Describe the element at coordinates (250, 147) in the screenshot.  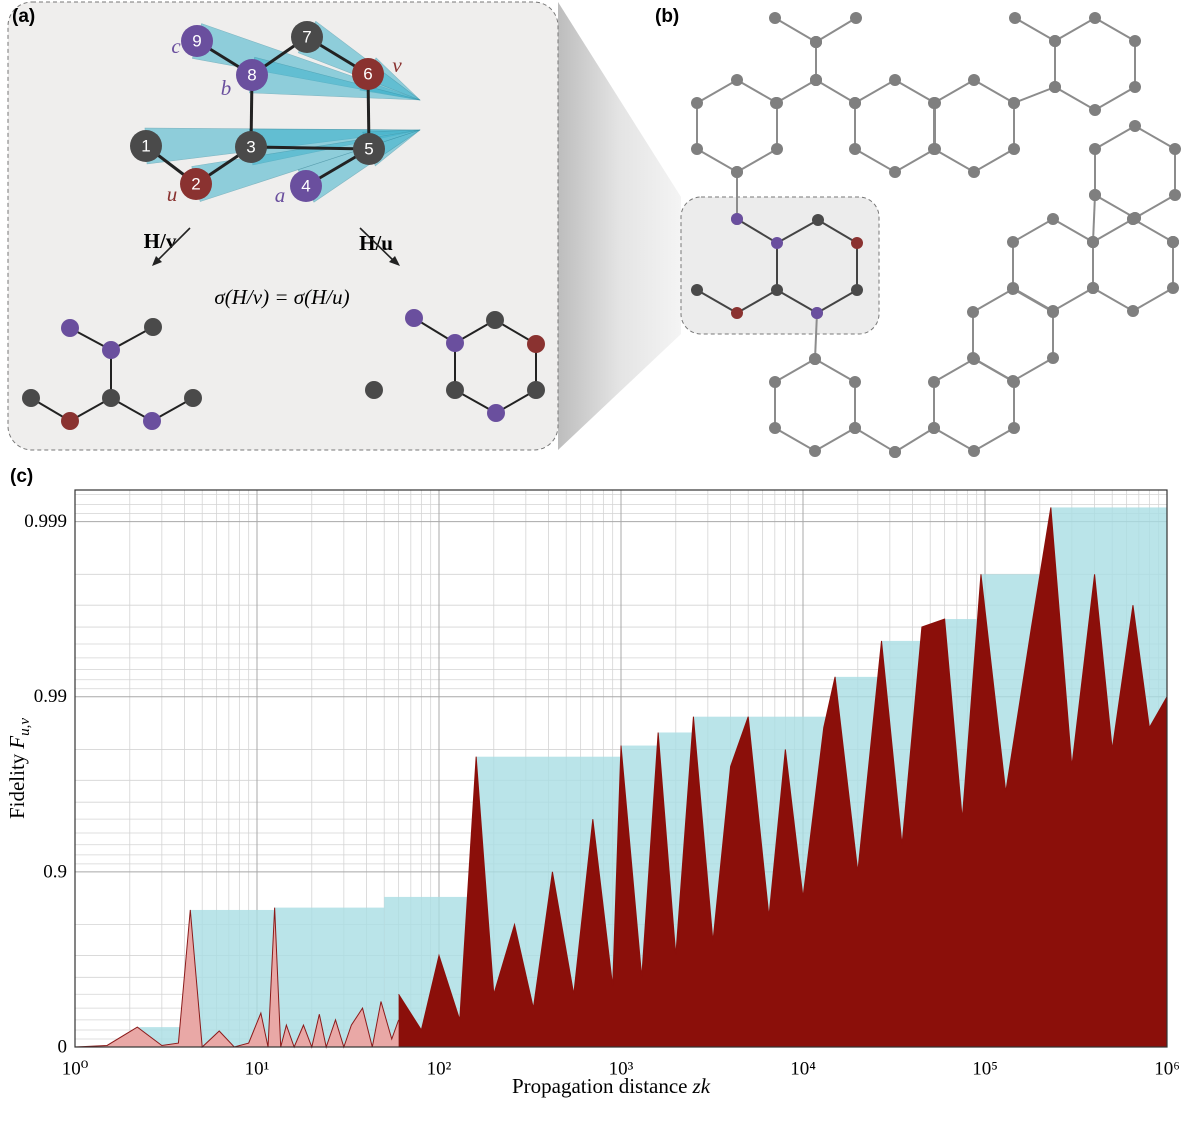
I see `node-label: 3` at that location.